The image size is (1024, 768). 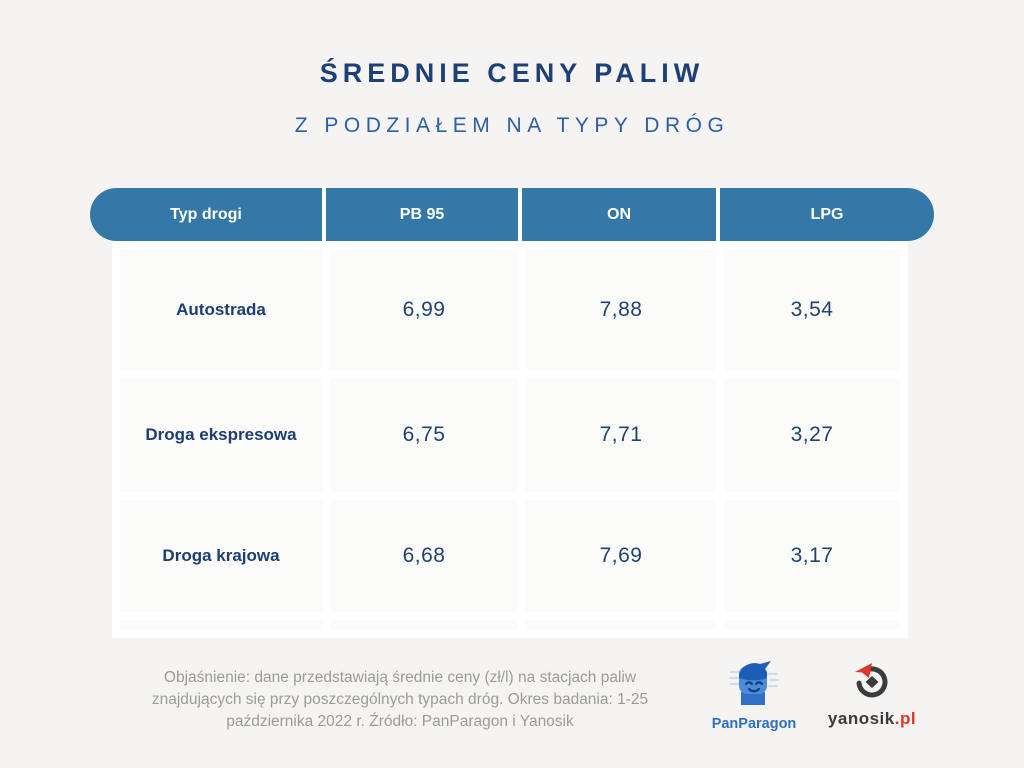 What do you see at coordinates (424, 435) in the screenshot?
I see `price-cell-ekspresowa-pb95: 6,75` at bounding box center [424, 435].